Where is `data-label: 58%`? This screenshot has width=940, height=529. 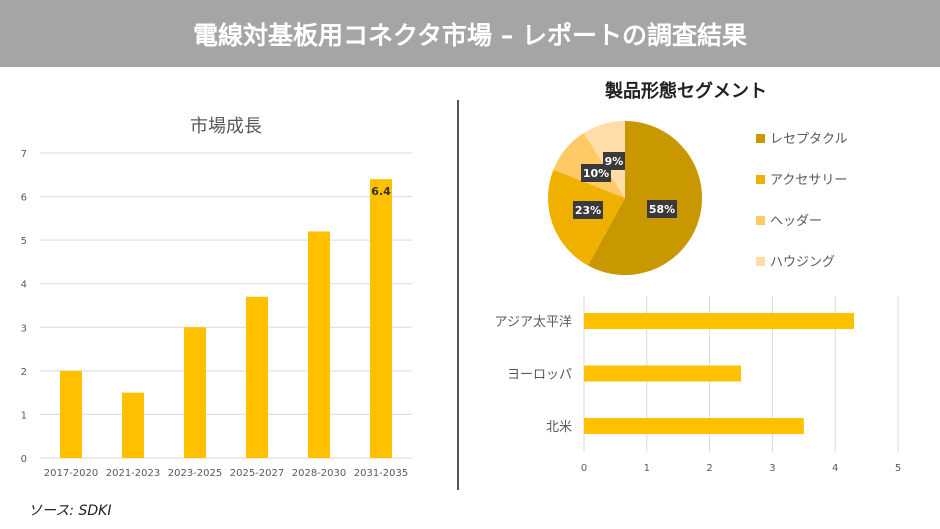
data-label: 58% is located at coordinates (662, 209).